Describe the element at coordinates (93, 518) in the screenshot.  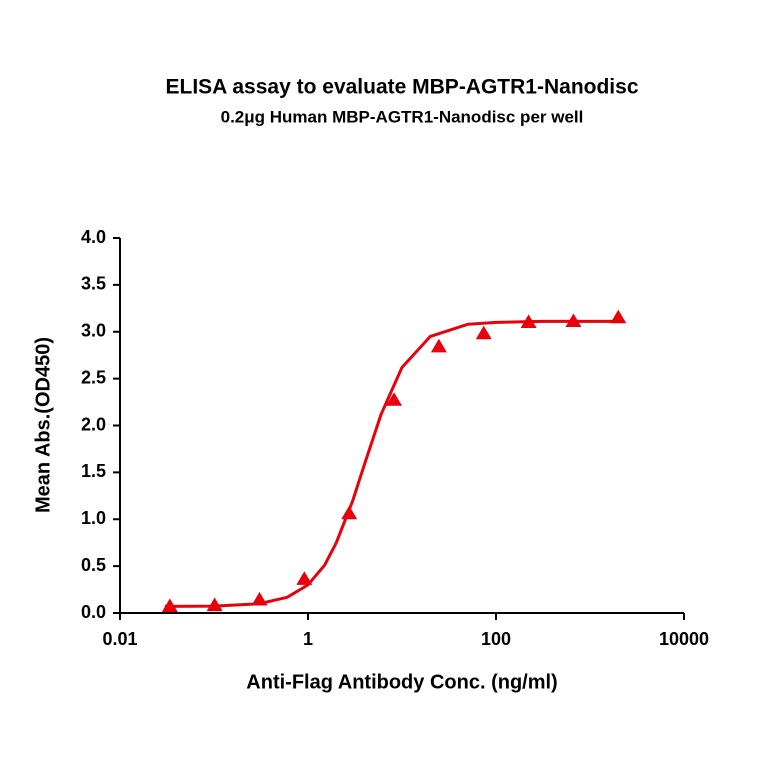
I see `y-tick-label: 1.0` at that location.